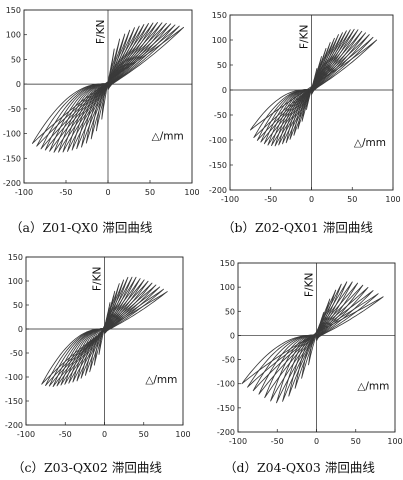 The image size is (403, 480). Describe the element at coordinates (299, 467) in the screenshot. I see `panel-caption: （d）Z04-QX03 滞回曲线` at that location.